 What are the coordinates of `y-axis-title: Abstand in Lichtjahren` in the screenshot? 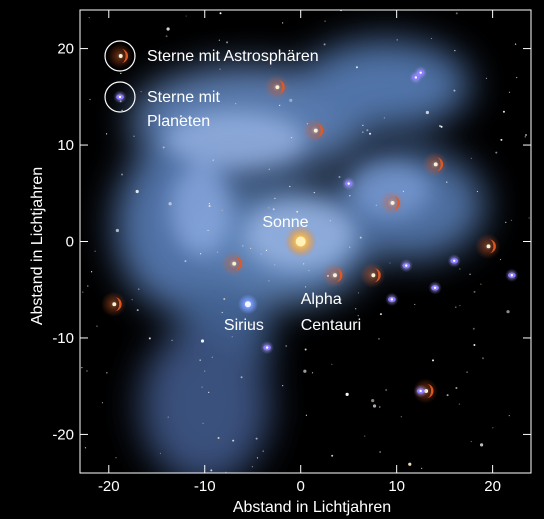 It's located at (37, 246).